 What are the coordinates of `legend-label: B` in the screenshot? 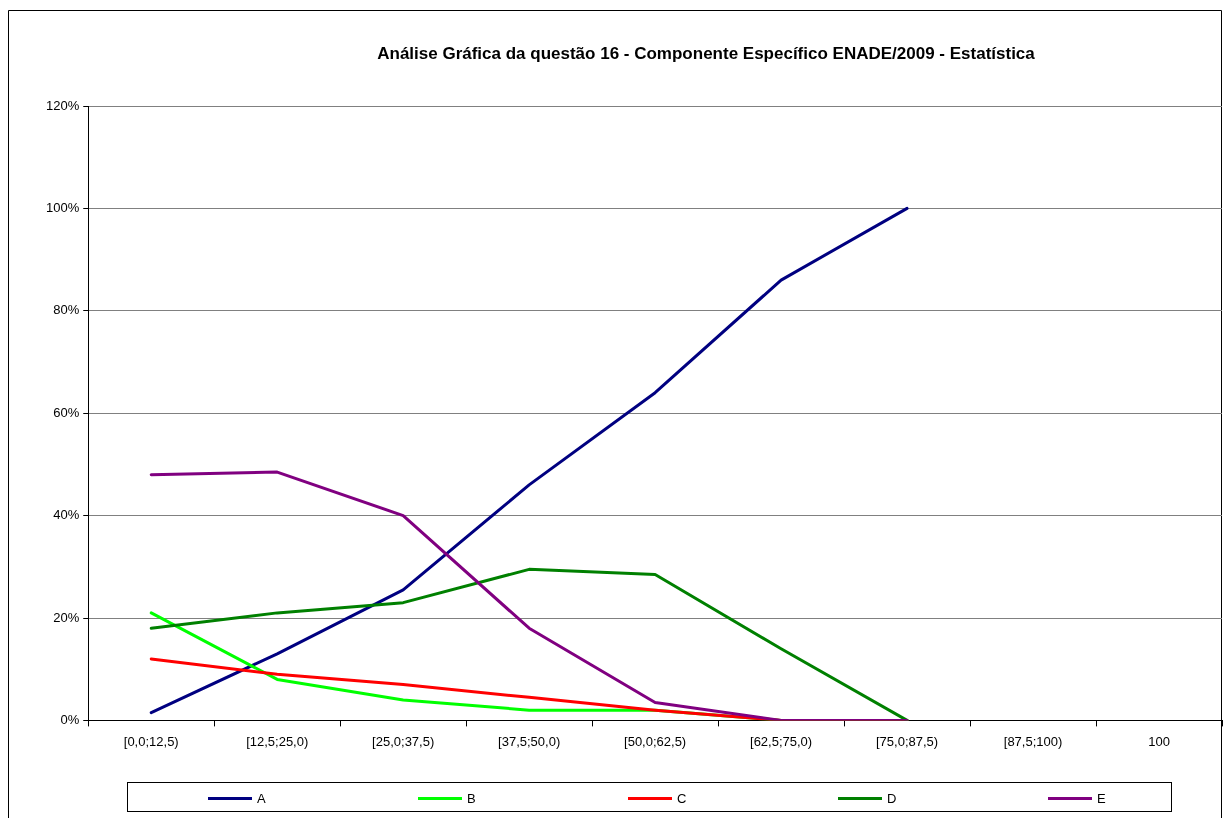 It's located at (471, 798).